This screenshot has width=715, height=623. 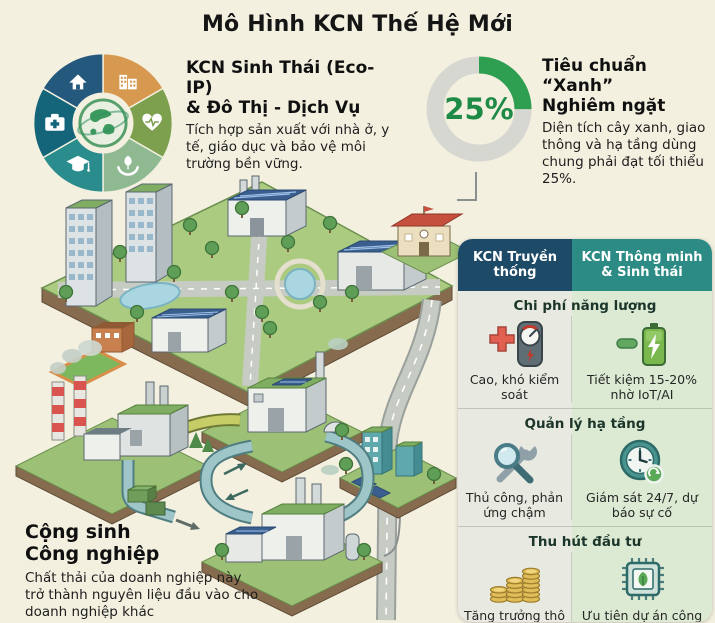 I want to click on cell-text: Thủ công, phản ứng chậm, so click(x=514, y=505).